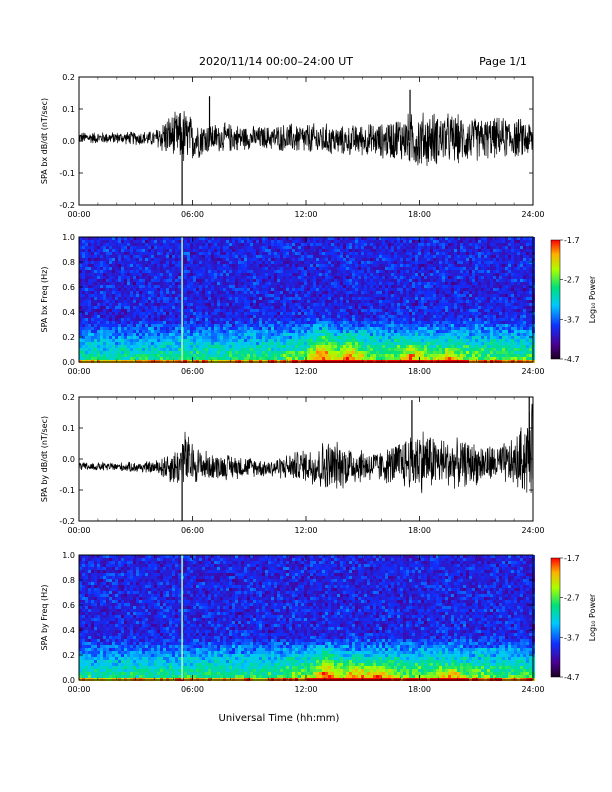 The image size is (612, 792). Describe the element at coordinates (44, 459) in the screenshot. I see `y-axis-label: SPA by dB/dt (nT/sec)` at that location.